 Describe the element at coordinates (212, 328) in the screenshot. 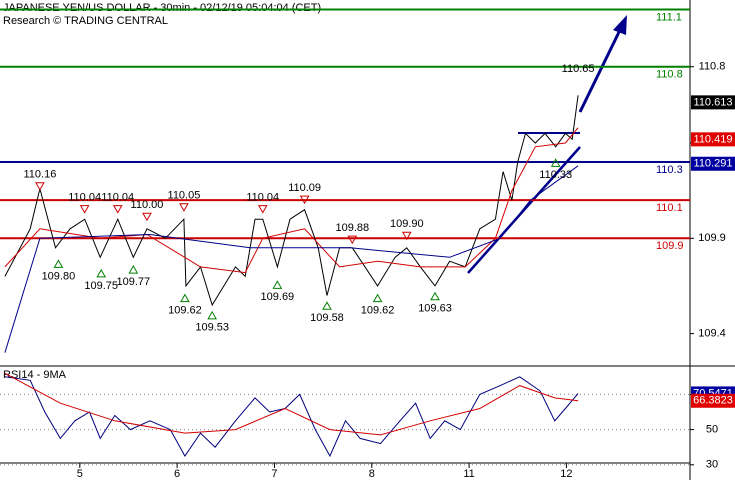

I see `low-label: 109.53` at that location.